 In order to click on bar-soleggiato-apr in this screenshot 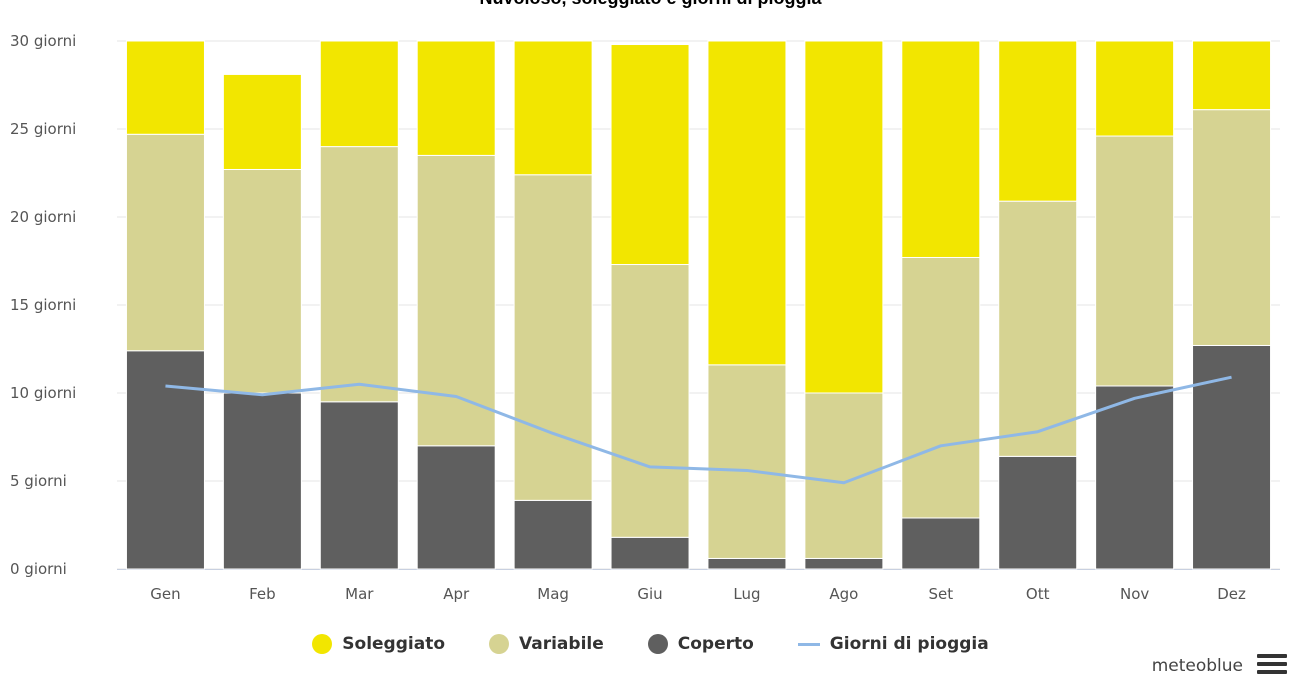, I will do `click(456, 98)`.